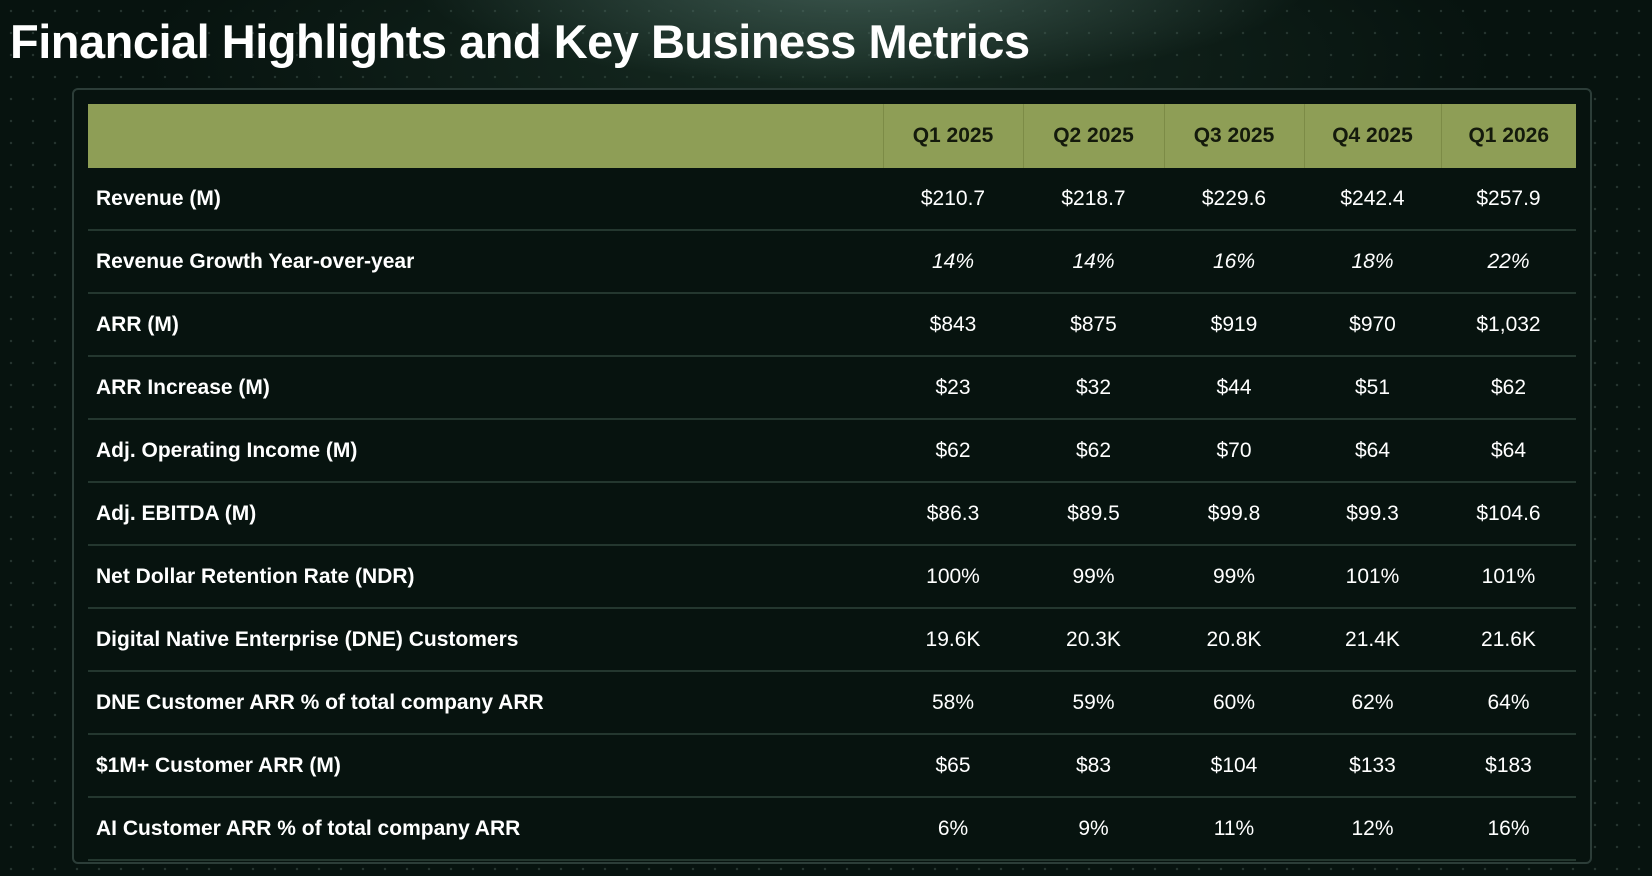  I want to click on table-header: Q1 2025 Q2 2025 Q3 2025 Q4 2025 Q1 2026, so click(832, 136).